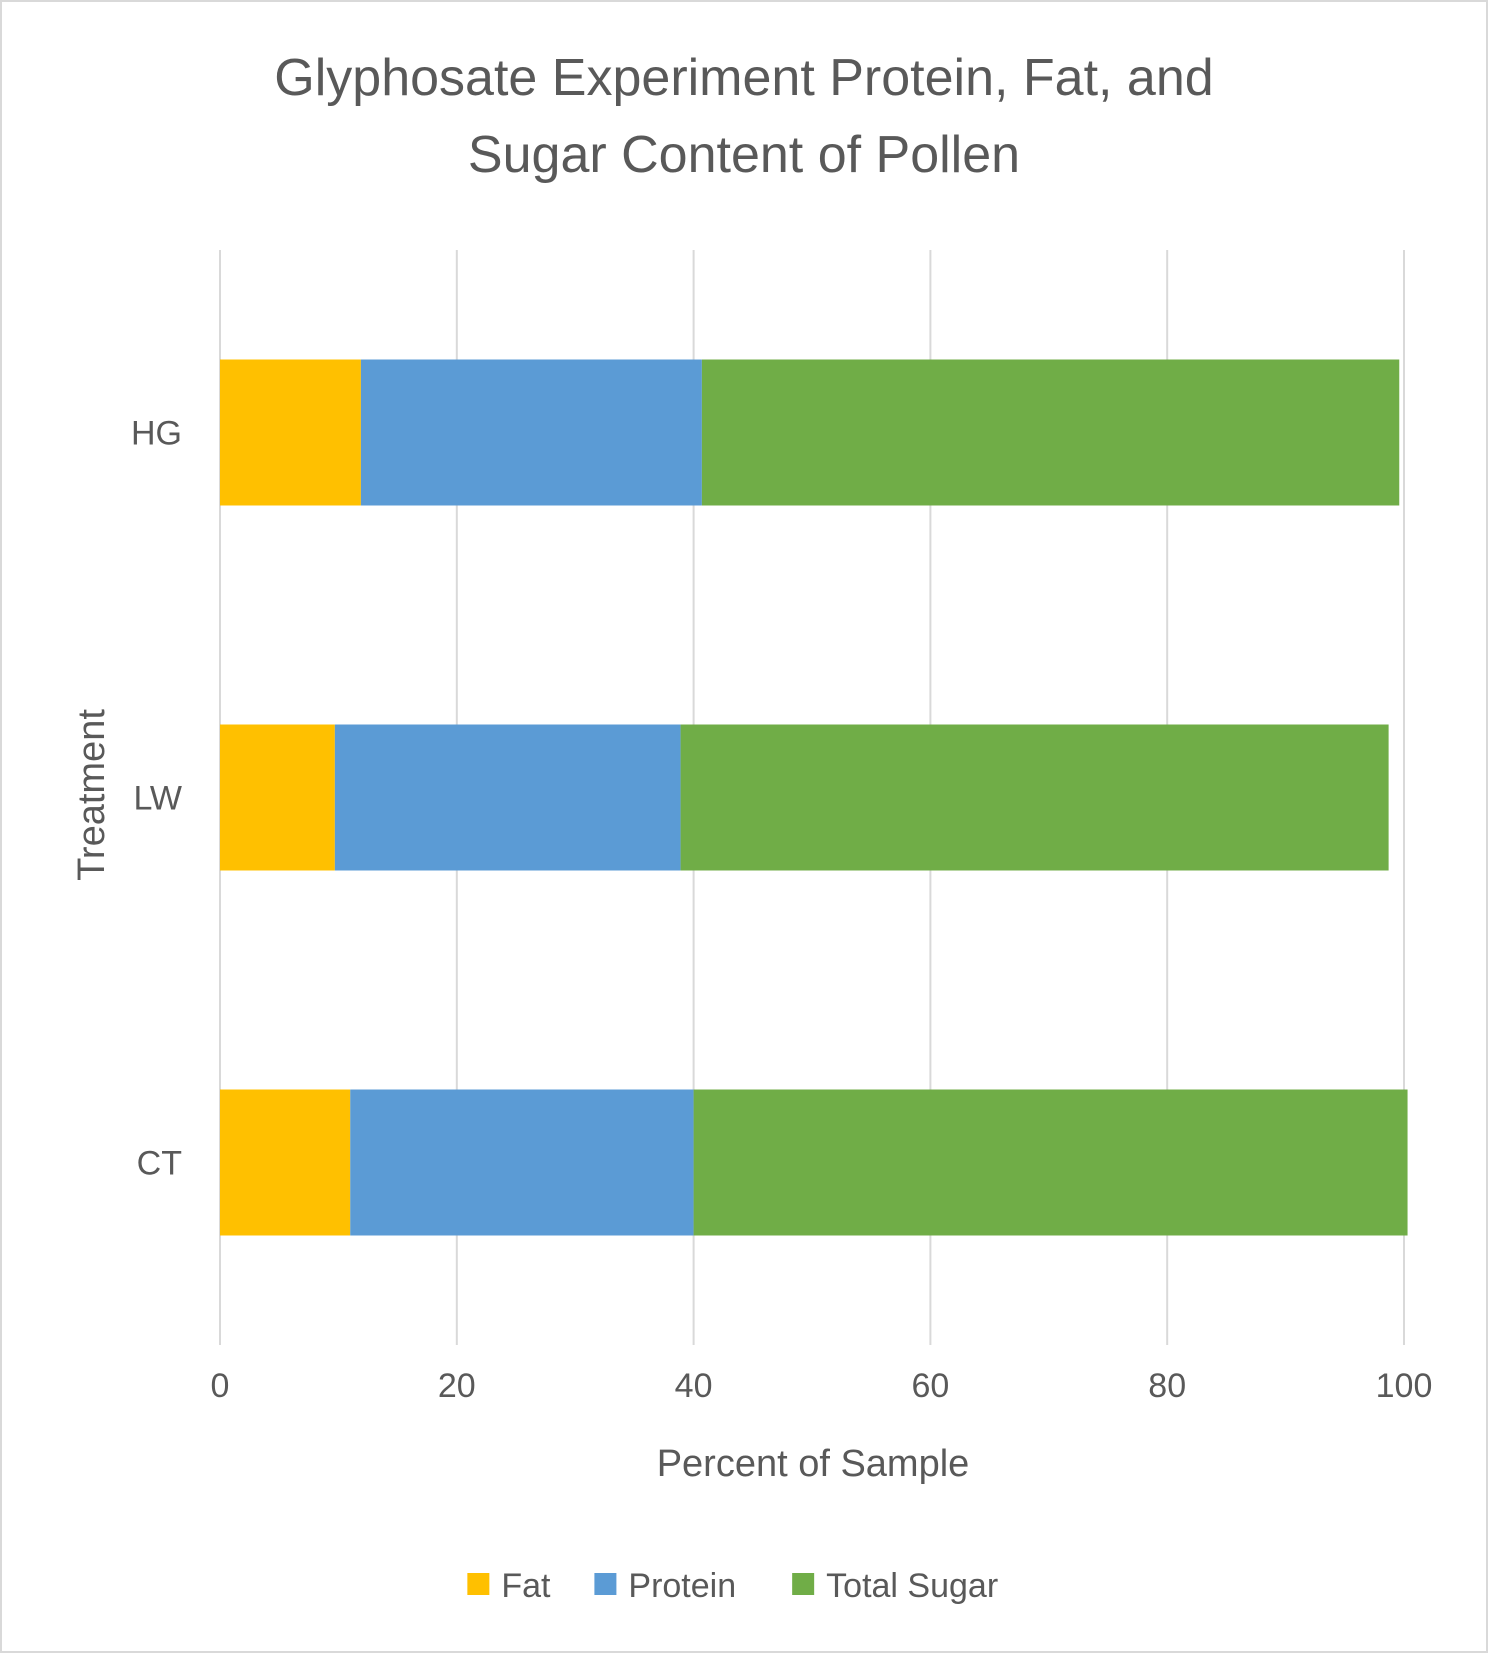 This screenshot has height=1653, width=1488. What do you see at coordinates (930, 1386) in the screenshot?
I see `x-tick-label: 60` at bounding box center [930, 1386].